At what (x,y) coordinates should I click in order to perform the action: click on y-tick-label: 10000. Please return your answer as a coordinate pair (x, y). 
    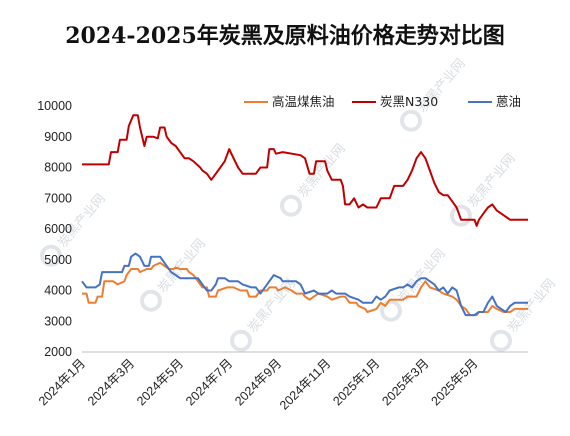
    Looking at the image, I should click on (54, 106).